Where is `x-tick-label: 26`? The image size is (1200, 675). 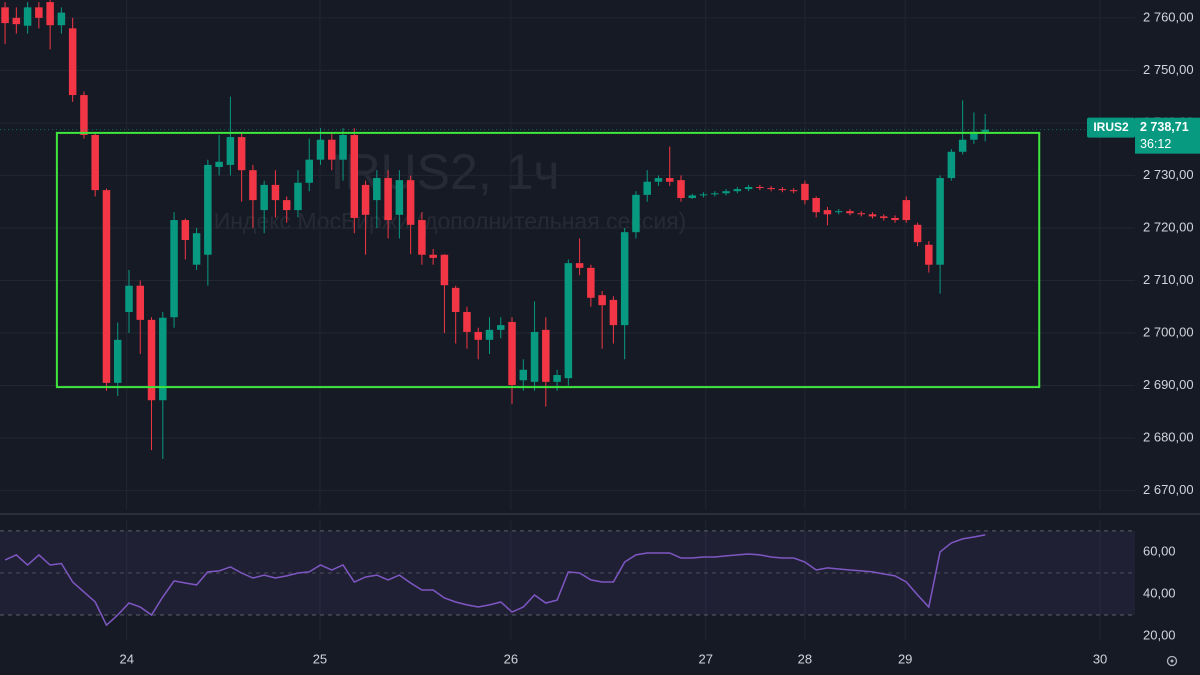
x-tick-label: 26 is located at coordinates (511, 658).